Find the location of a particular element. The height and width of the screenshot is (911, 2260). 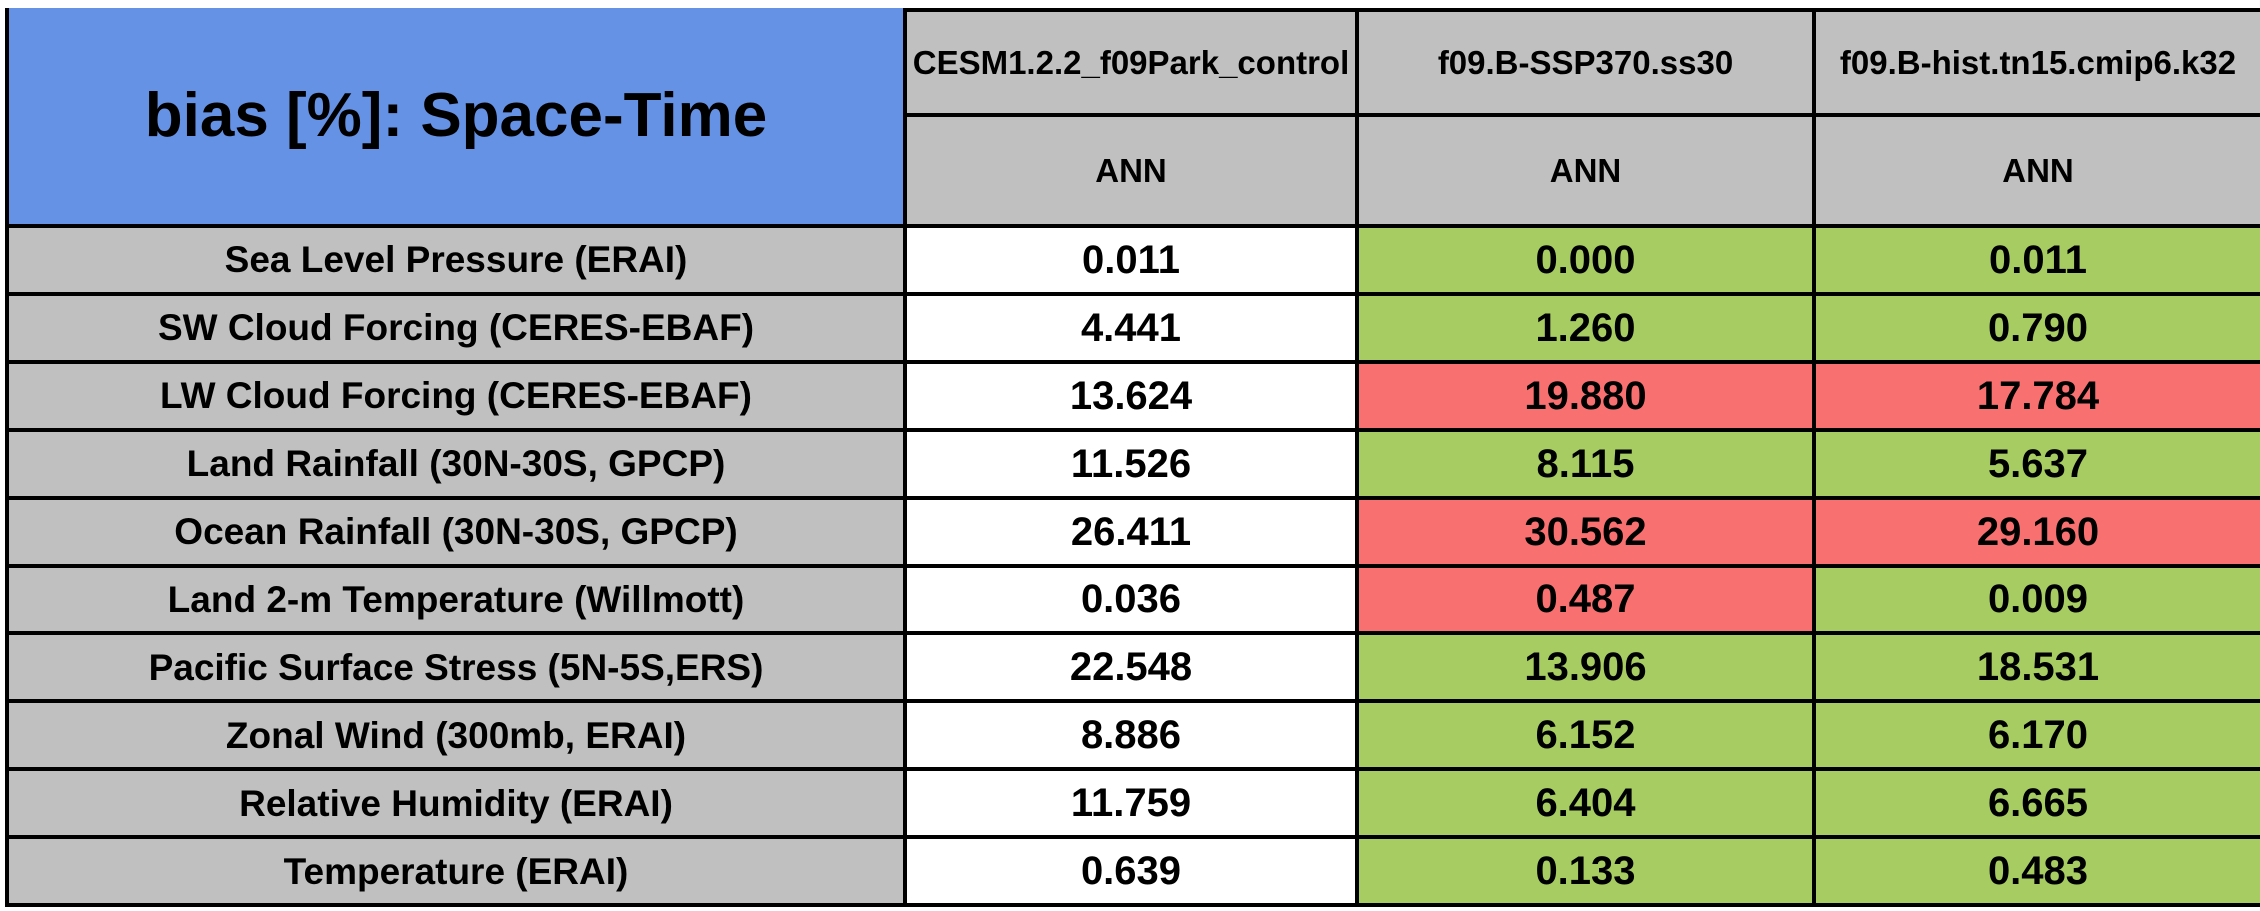

row-label: Pacific Surface Stress (5N-5S,ERS) is located at coordinates (458, 669).